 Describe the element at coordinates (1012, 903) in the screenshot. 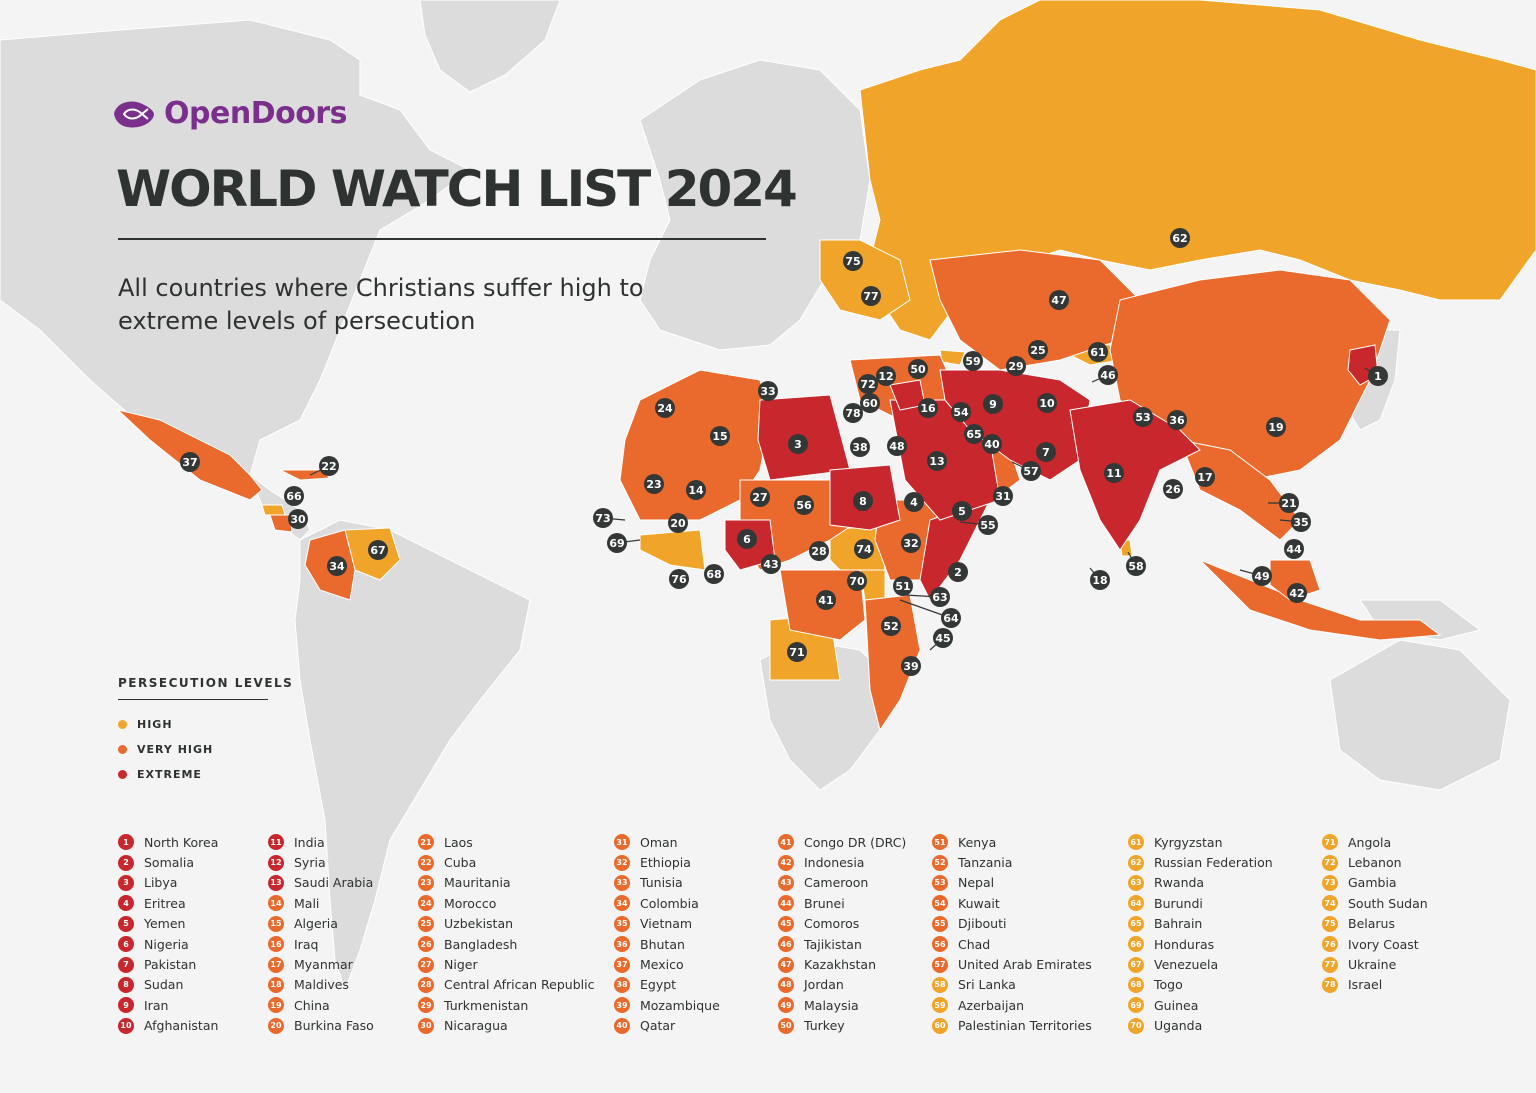

I see `list-item: 54 Kuwait` at that location.